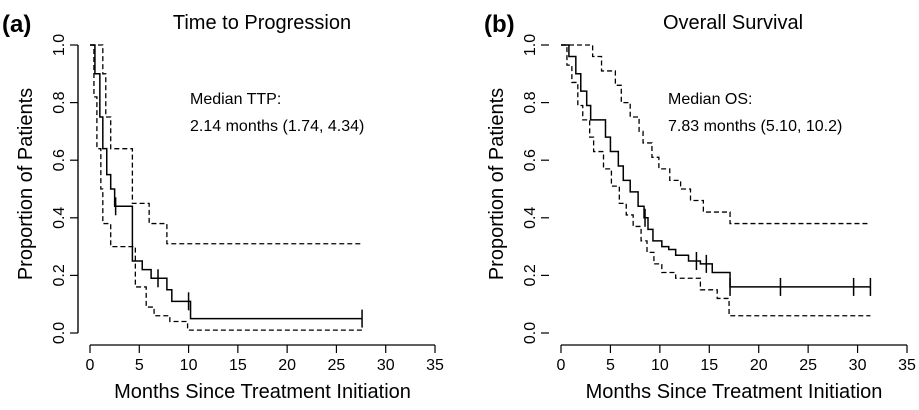 Image resolution: width=919 pixels, height=410 pixels. Describe the element at coordinates (235, 99) in the screenshot. I see `median-annotation-line: Median TTP:` at that location.